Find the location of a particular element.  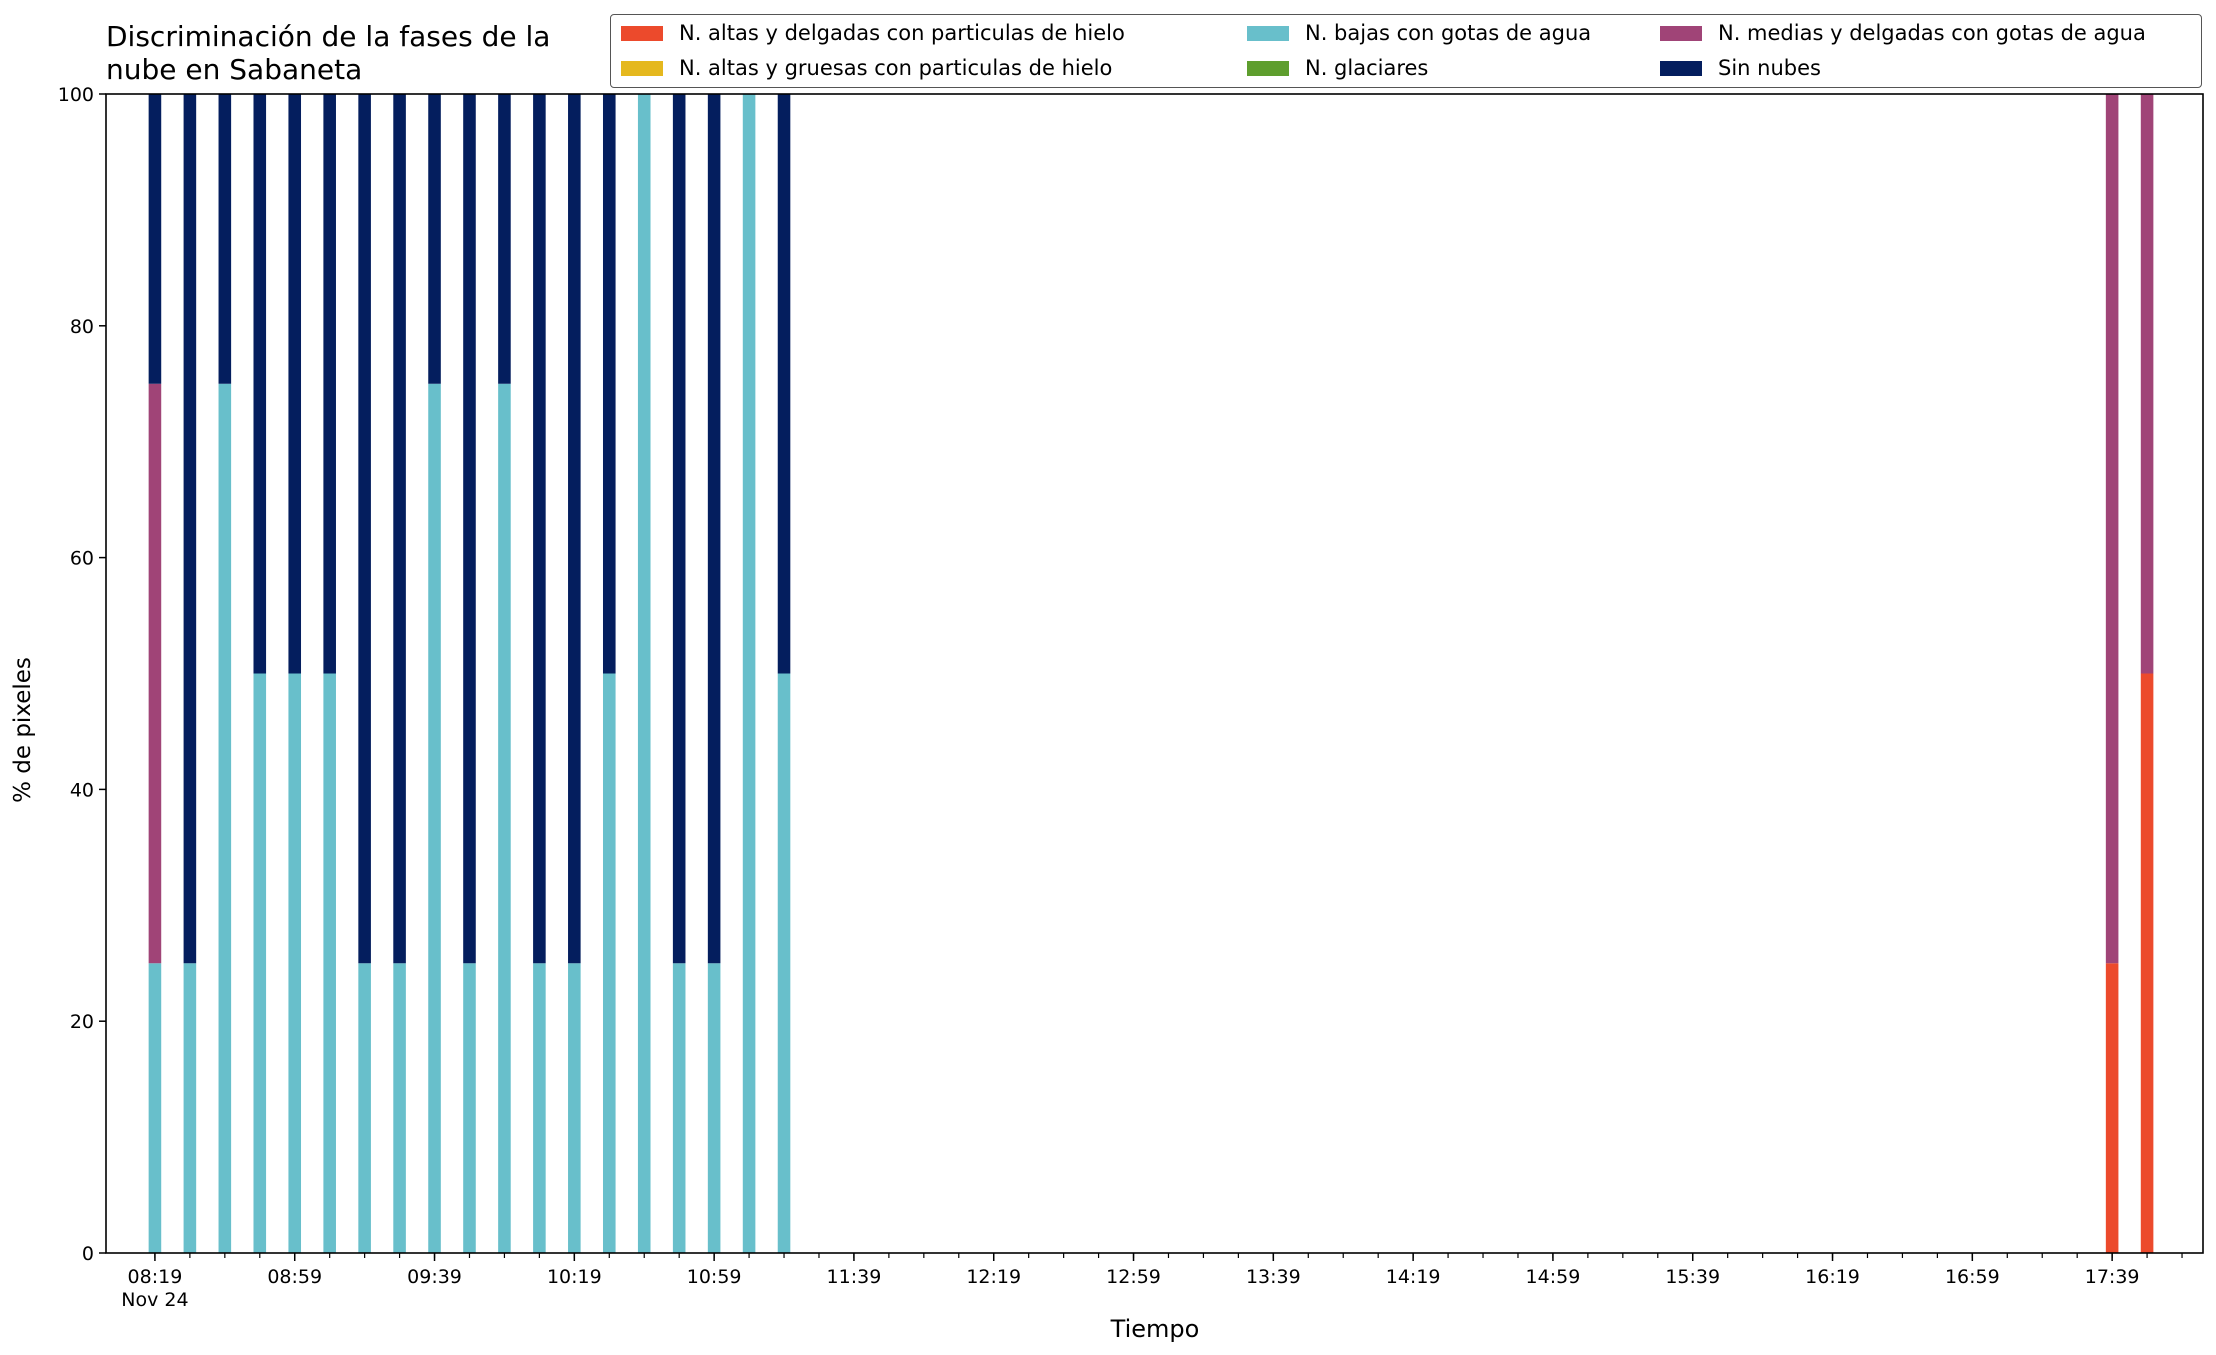

x-tick-label: 12:59 is located at coordinates (1133, 1277).